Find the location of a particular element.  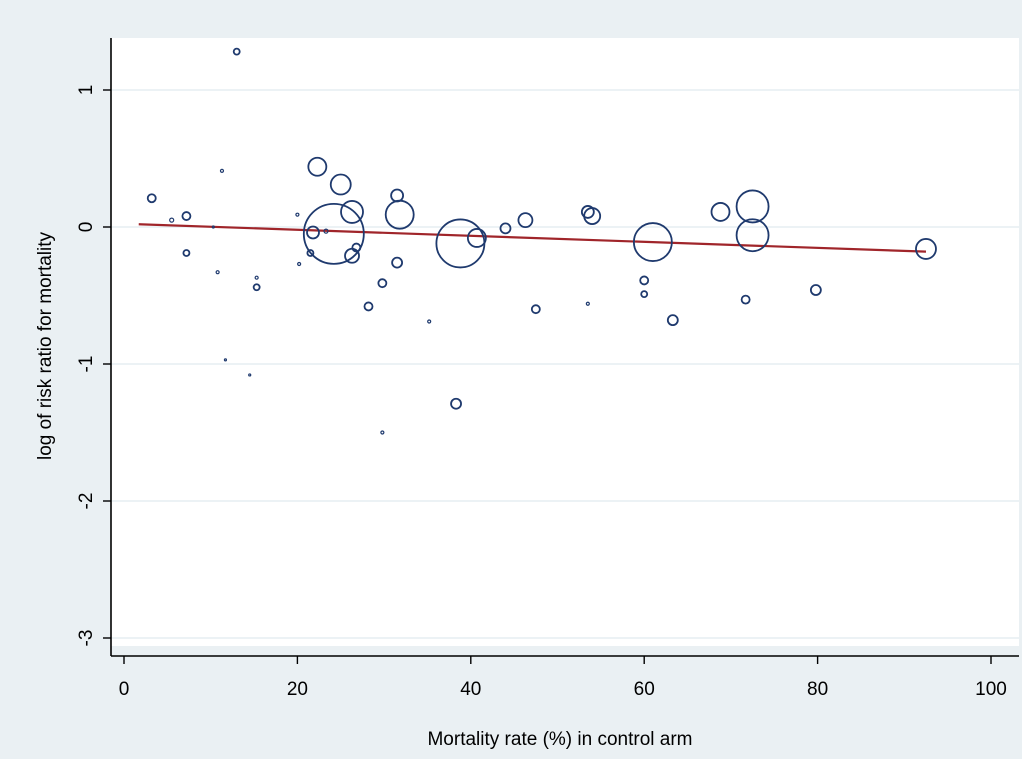

y-tick-label: -1 is located at coordinates (86, 364).